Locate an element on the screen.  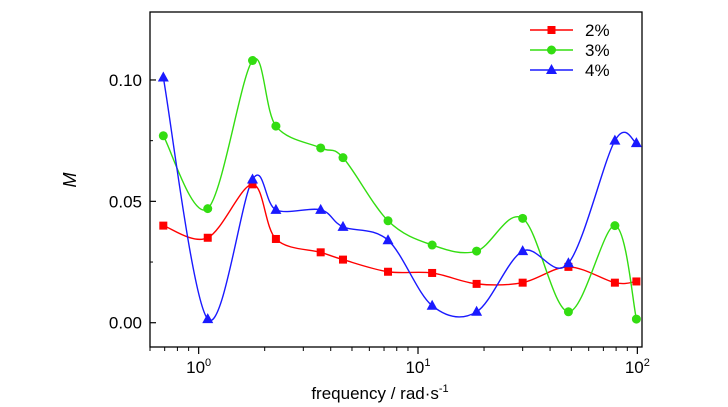
x-tick-label-base-1: 10 is located at coordinates (195, 367).